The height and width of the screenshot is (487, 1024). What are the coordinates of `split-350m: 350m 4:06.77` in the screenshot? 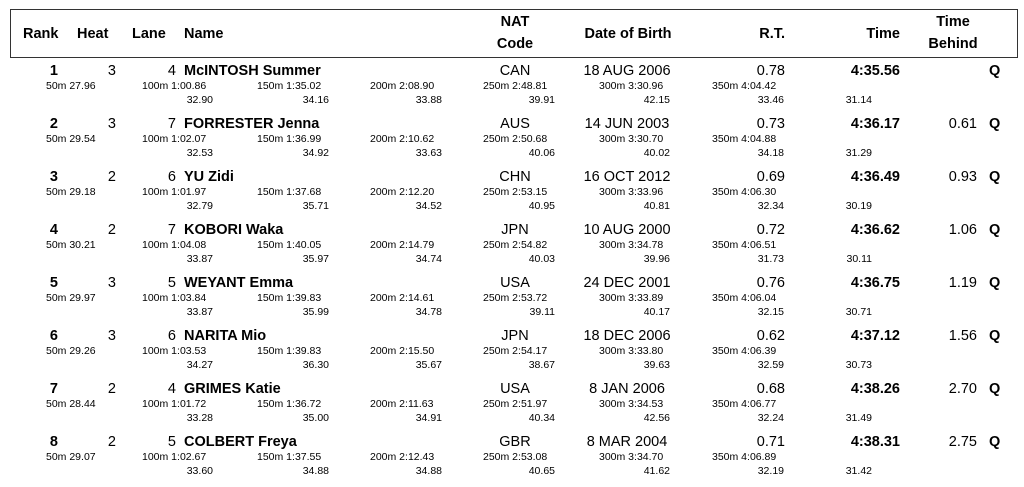 It's located at (744, 404).